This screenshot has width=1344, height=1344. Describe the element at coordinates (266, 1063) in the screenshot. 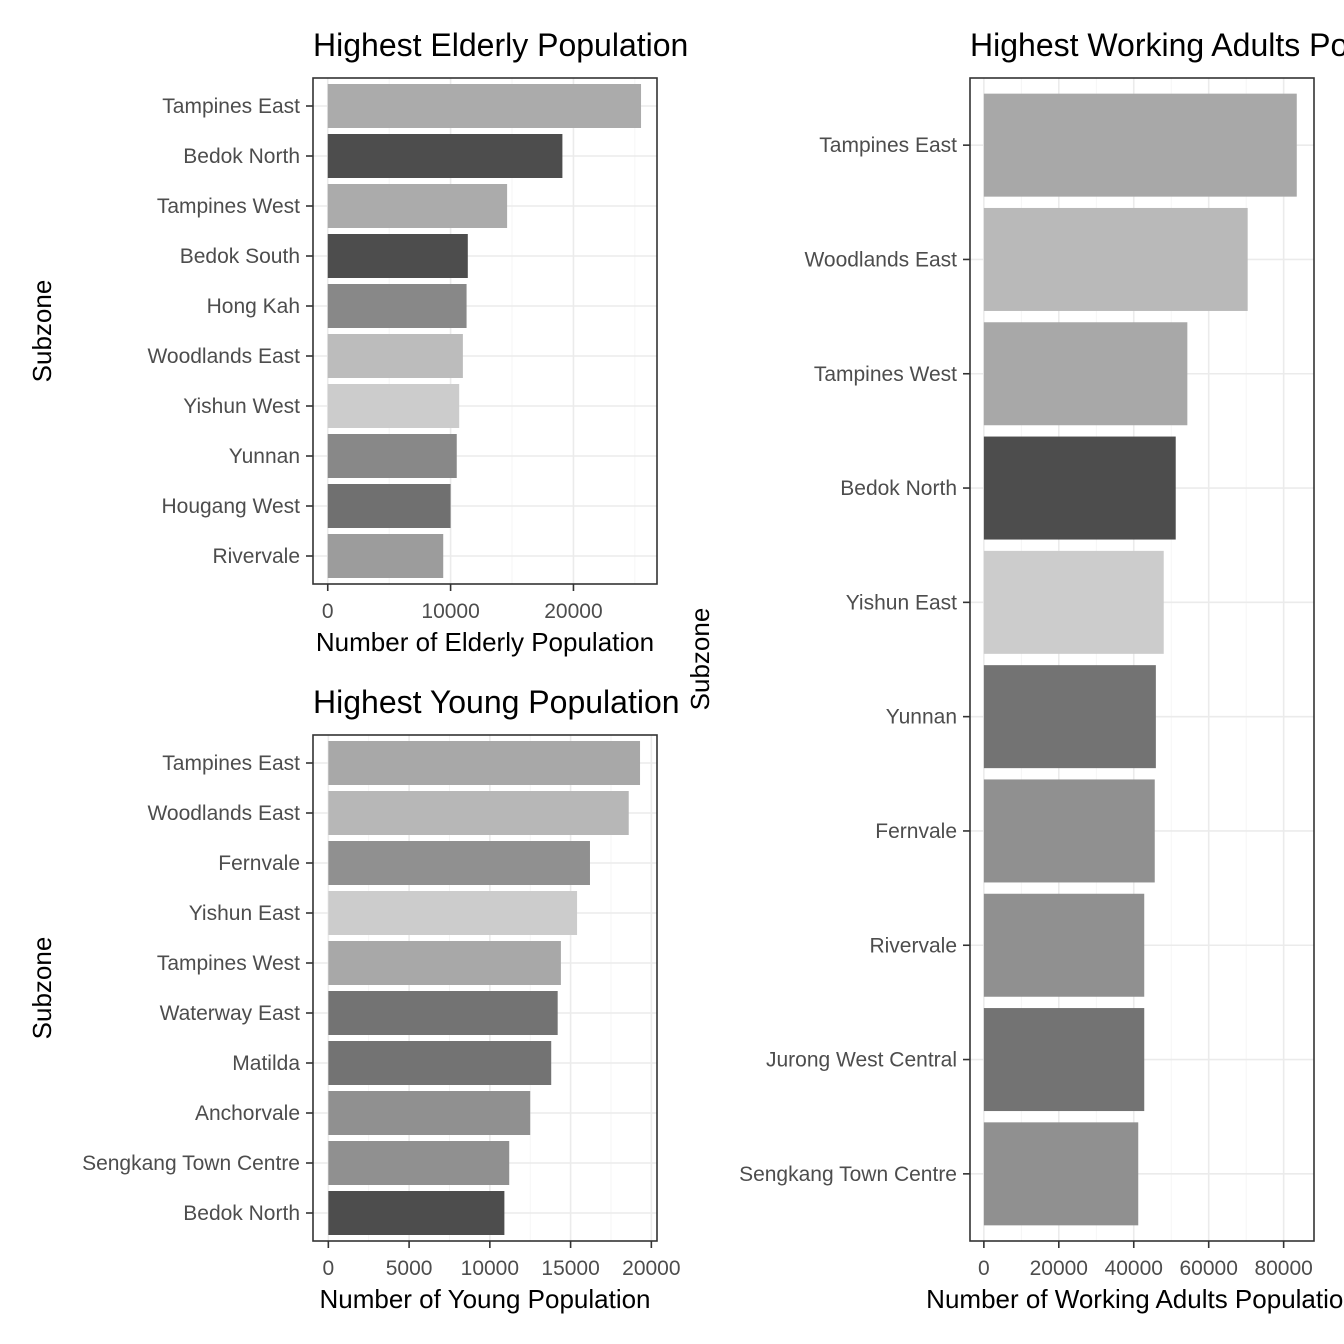

I see `y-tick-label: Matilda` at that location.